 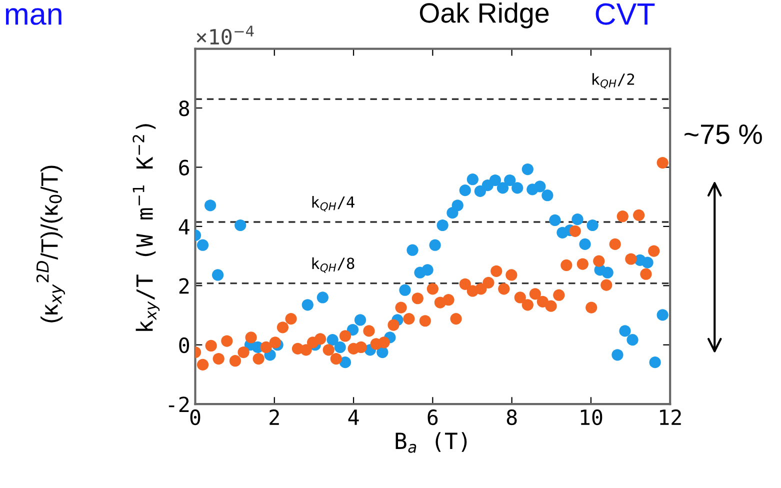 I want to click on x-tick-label: 10, so click(x=591, y=417).